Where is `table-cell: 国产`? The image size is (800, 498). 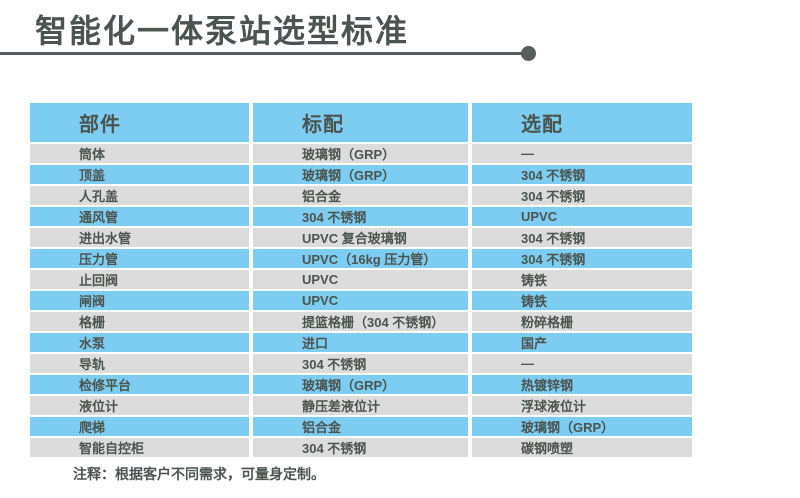 table-cell: 国产 is located at coordinates (582, 342).